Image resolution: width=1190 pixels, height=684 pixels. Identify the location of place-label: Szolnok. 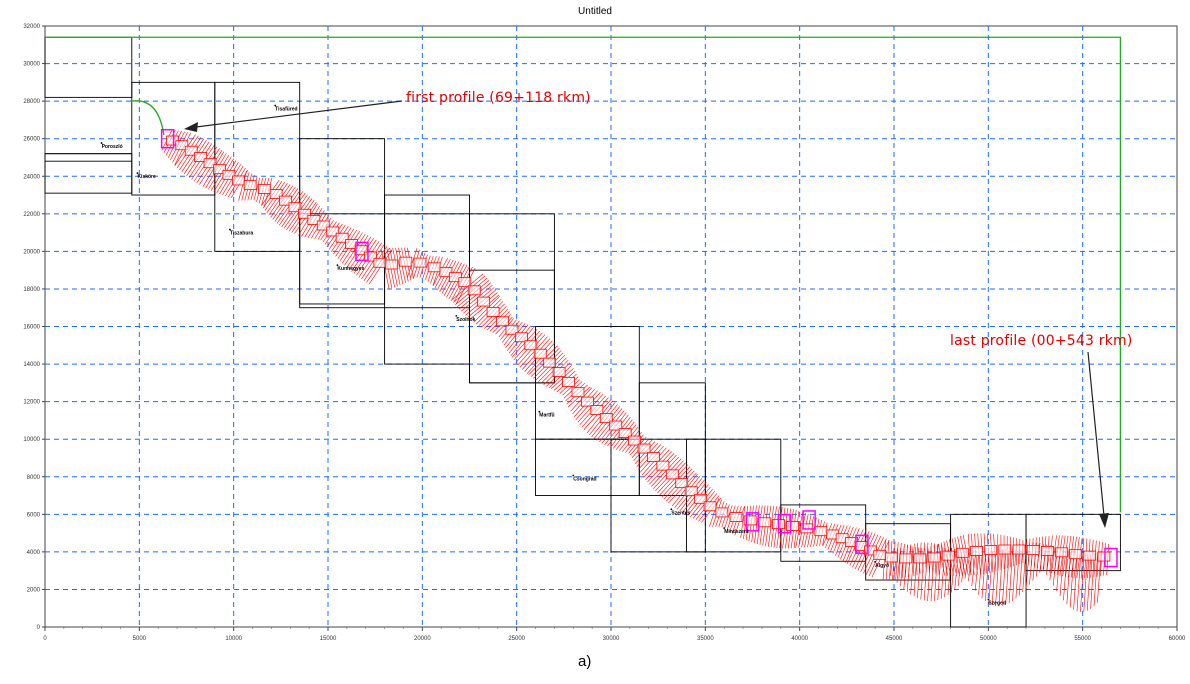
(465, 320).